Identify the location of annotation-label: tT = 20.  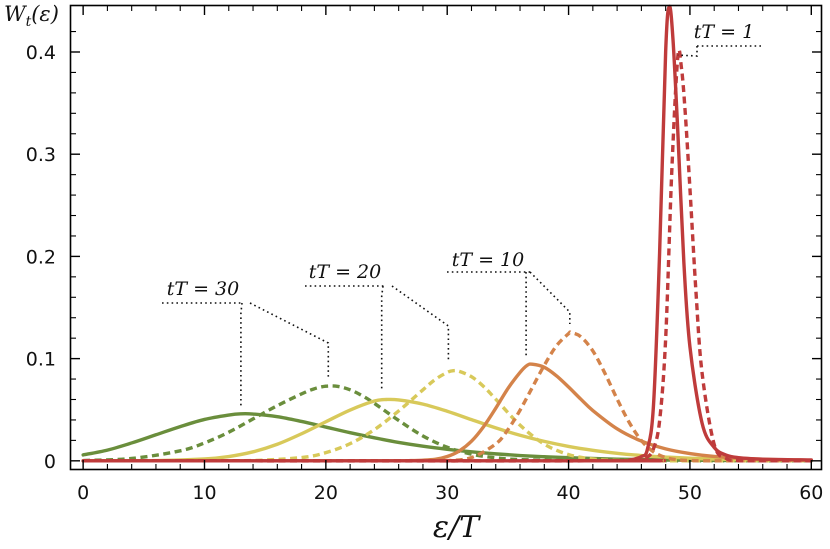
(345, 272).